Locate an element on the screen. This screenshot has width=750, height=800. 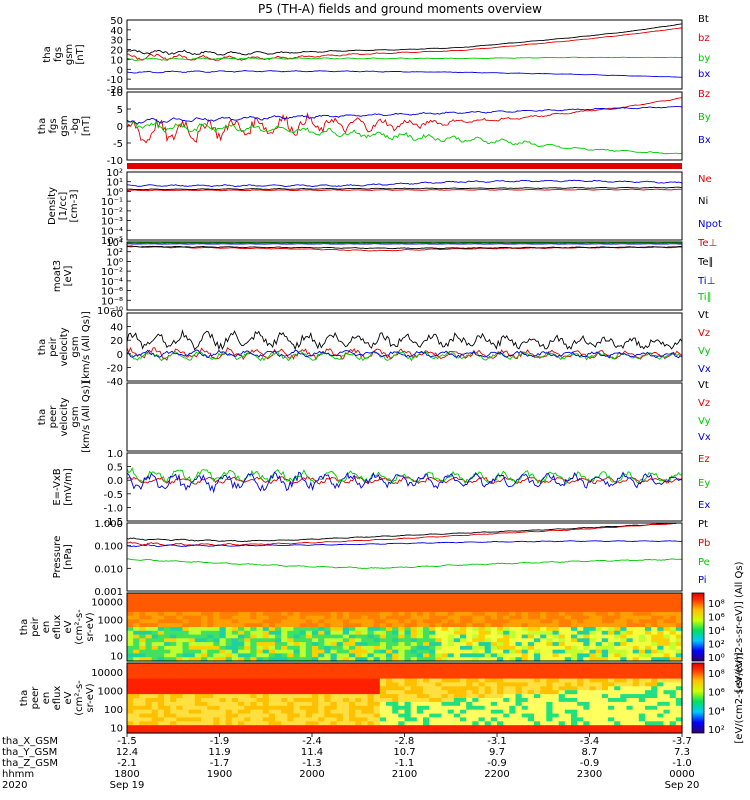
y-tick-label: 10 is located at coordinates (116, 93).